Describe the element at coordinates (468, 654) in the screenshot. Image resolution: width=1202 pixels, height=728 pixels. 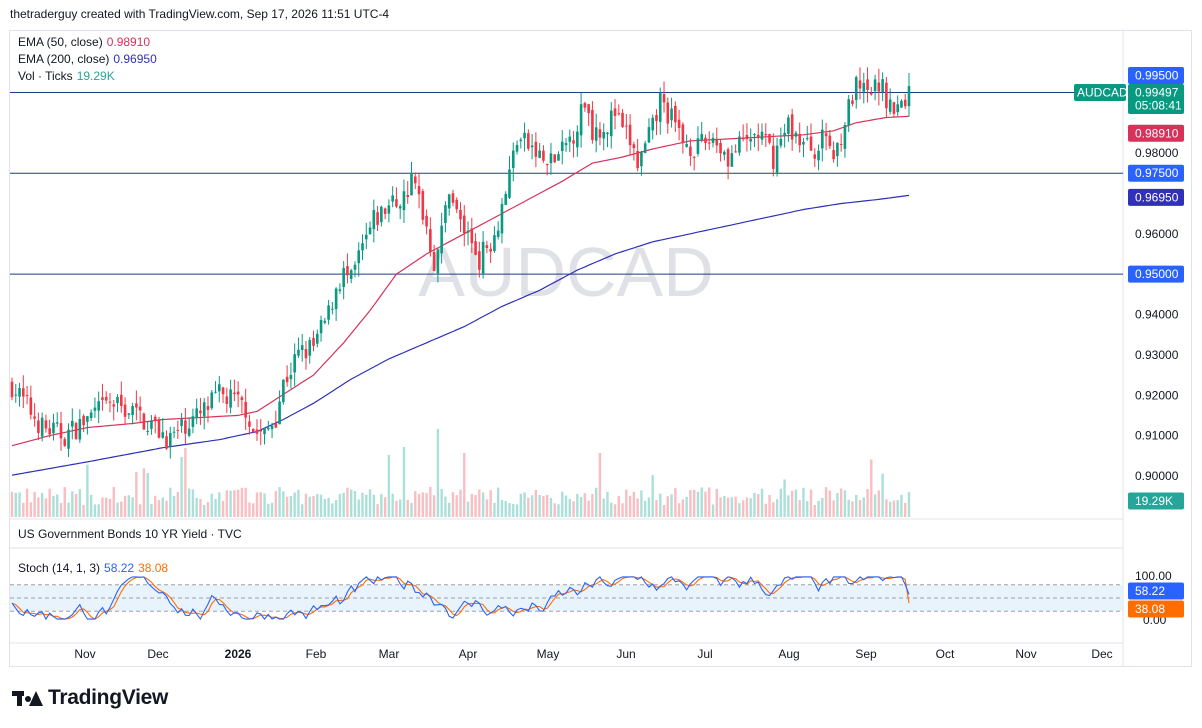
I see `time-tick-label: Apr` at that location.